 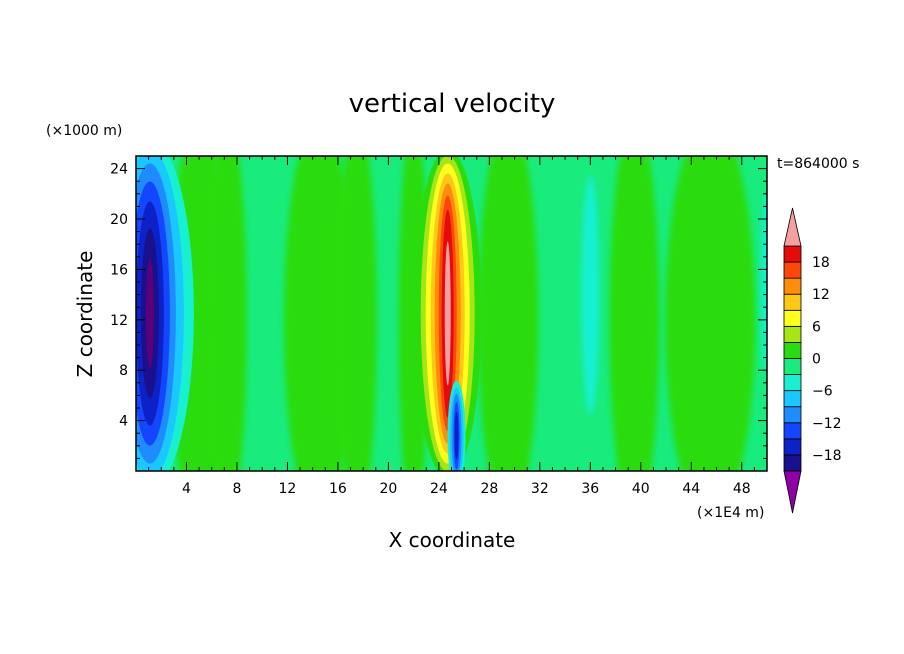 I want to click on y-tick-label: 20, so click(x=119, y=220).